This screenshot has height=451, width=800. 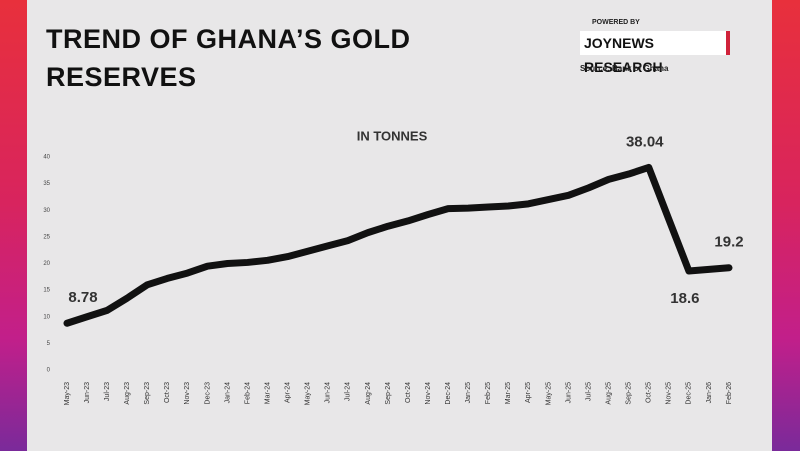 I want to click on x-tick-label: Nov-23, so click(x=187, y=393).